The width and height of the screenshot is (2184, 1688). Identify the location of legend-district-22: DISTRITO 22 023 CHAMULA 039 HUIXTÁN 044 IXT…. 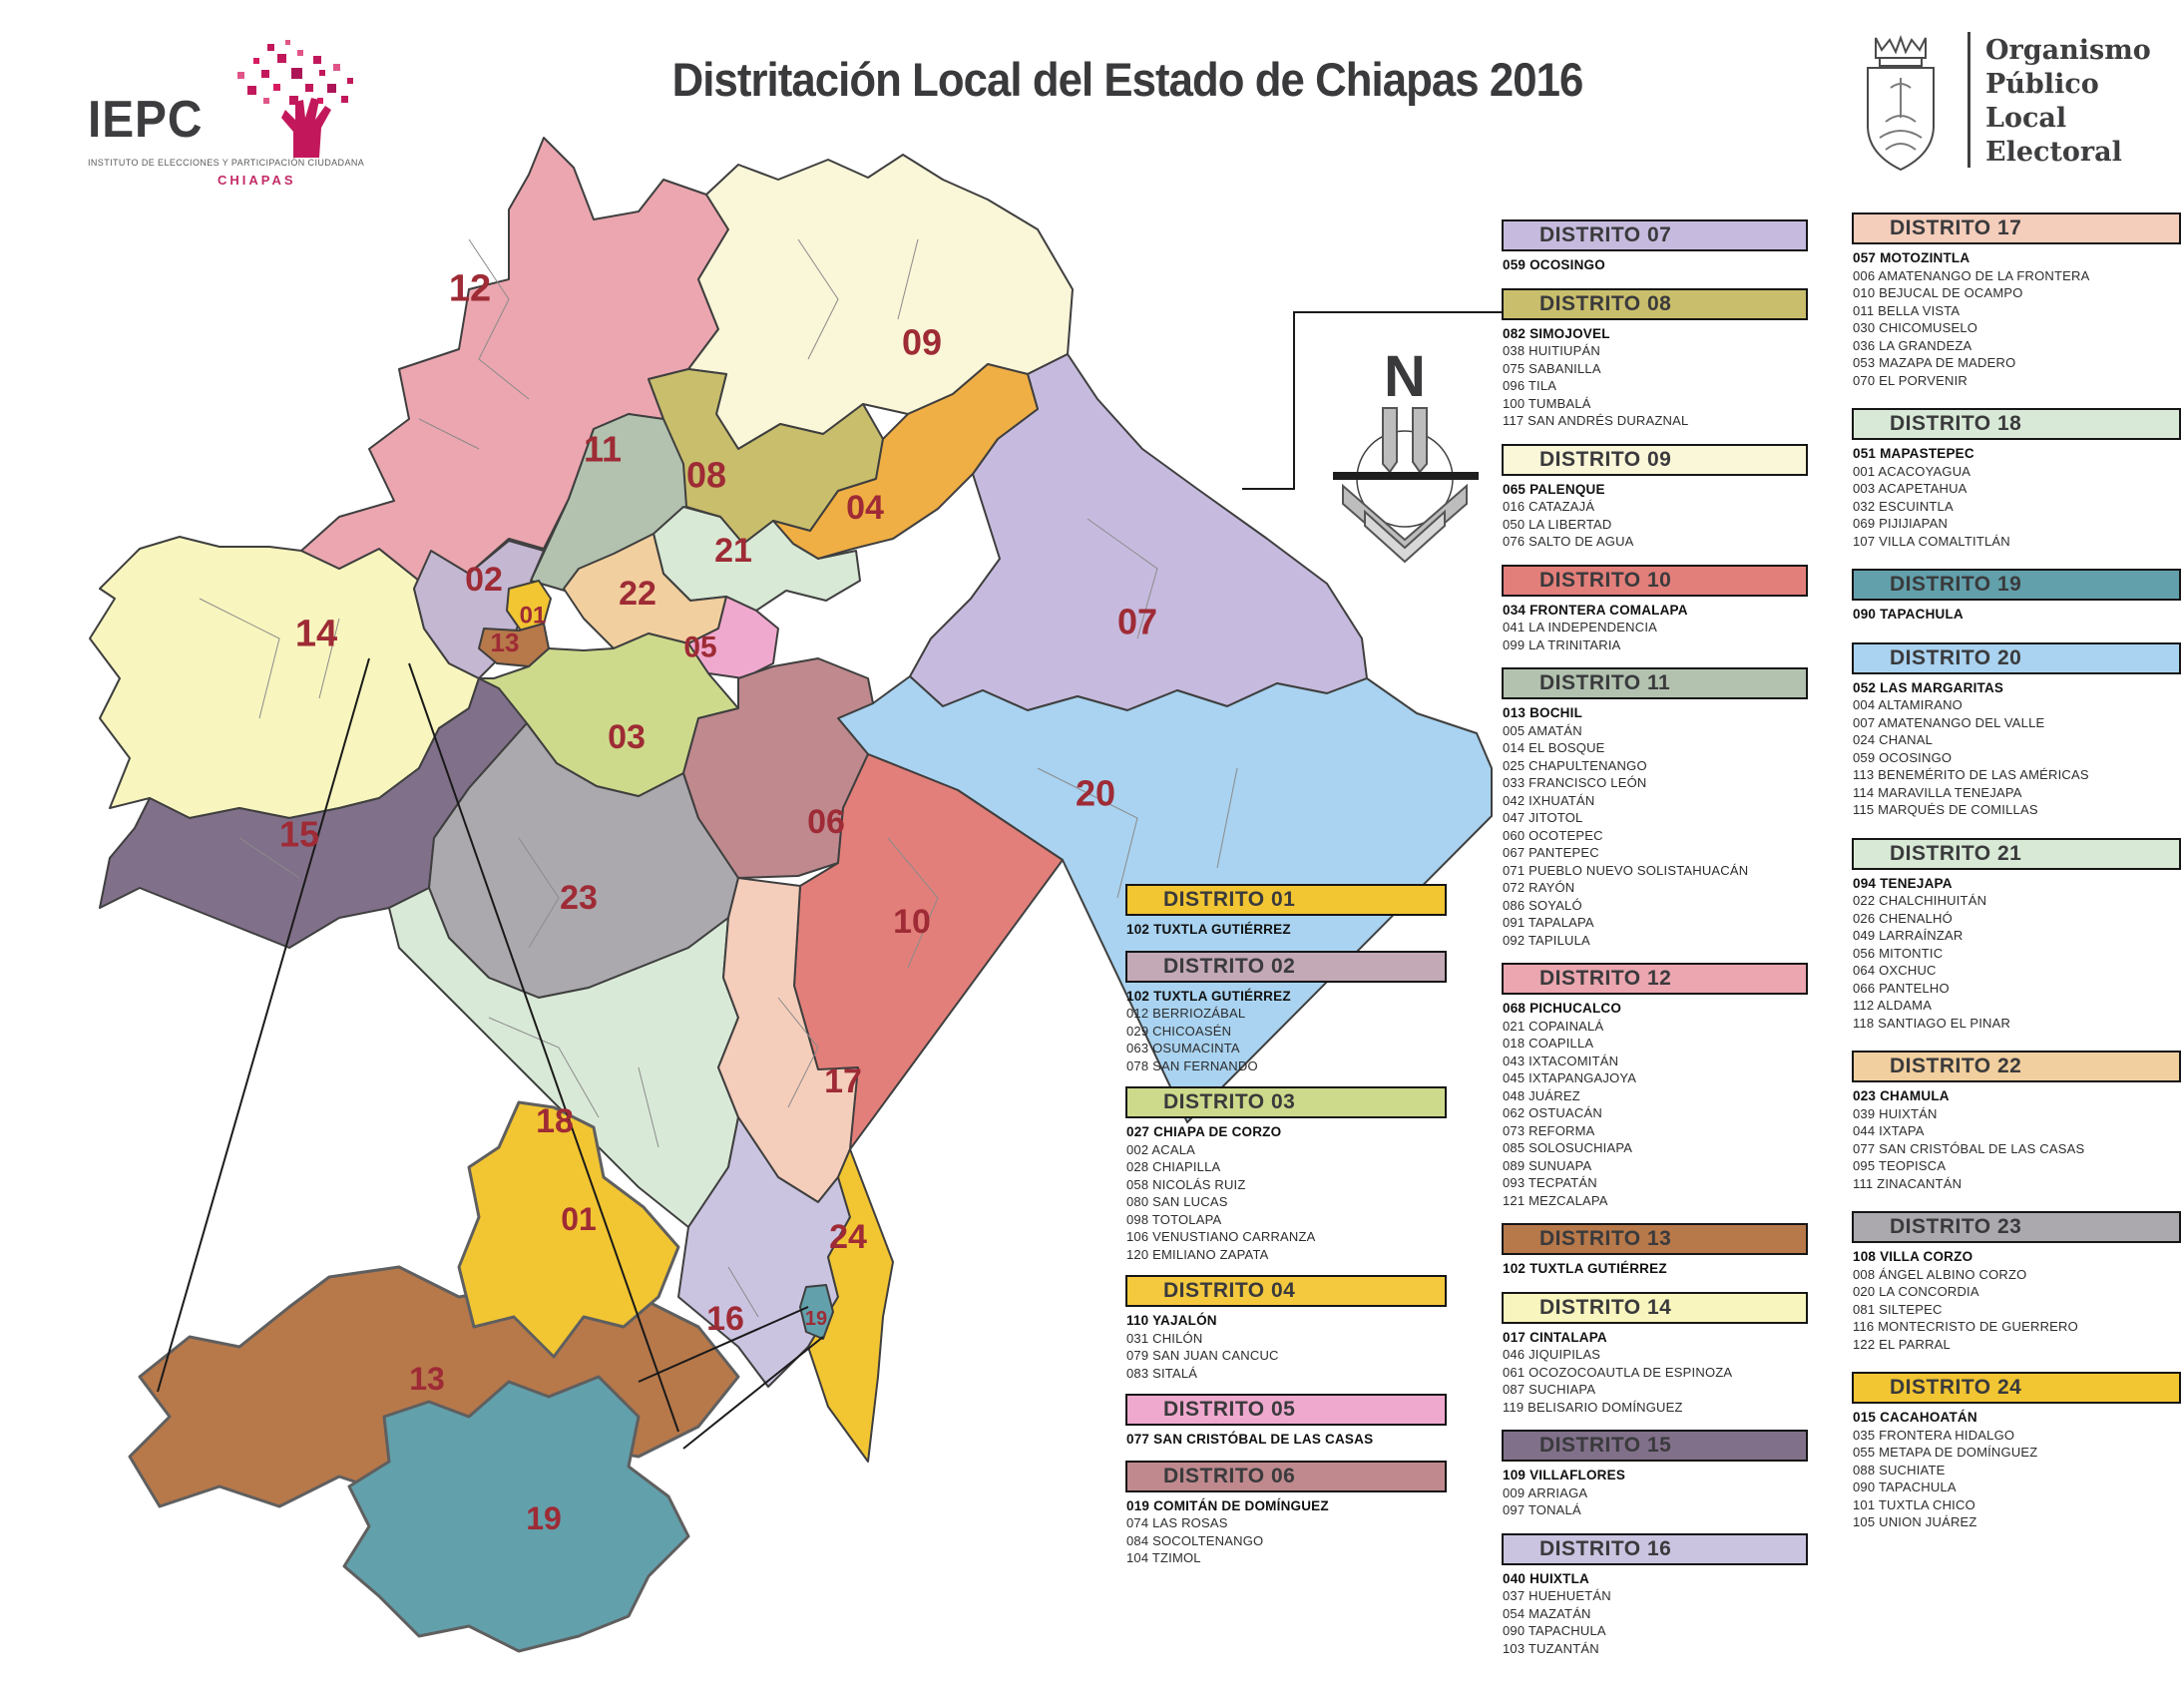
(2016, 1121).